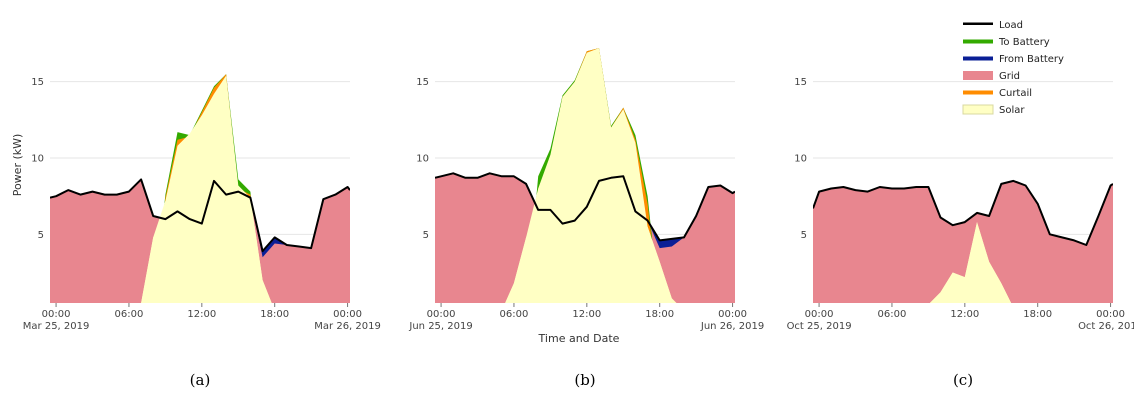 The height and width of the screenshot is (396, 1134). What do you see at coordinates (978, 41) in the screenshot?
I see `legend-swatch-to-battery` at bounding box center [978, 41].